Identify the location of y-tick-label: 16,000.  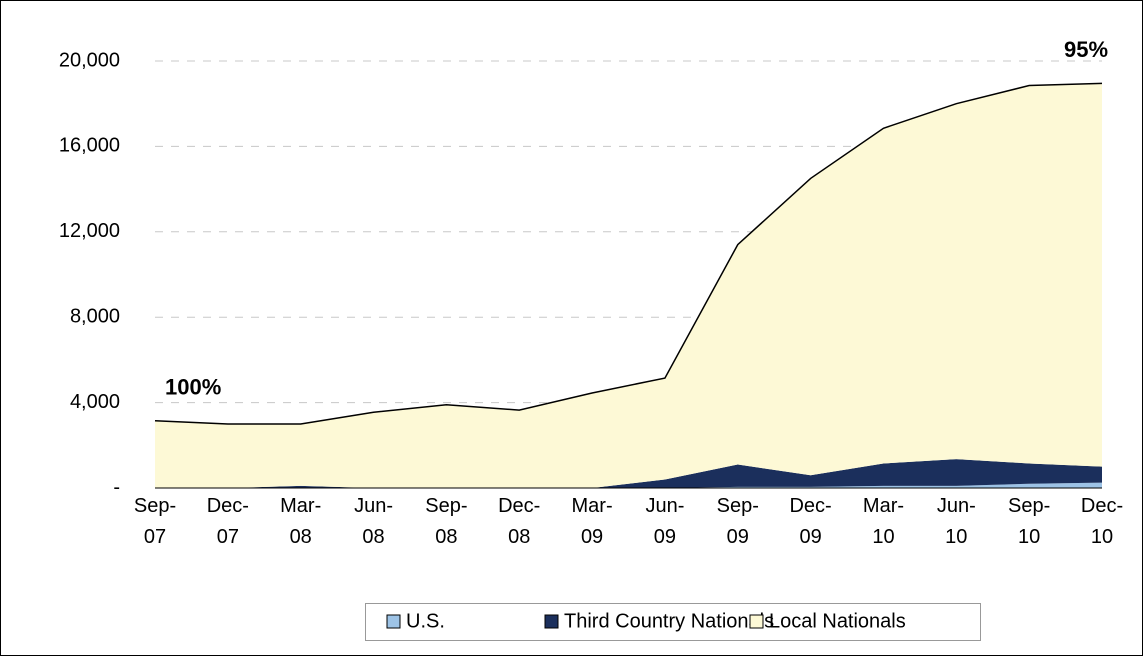
(89, 146).